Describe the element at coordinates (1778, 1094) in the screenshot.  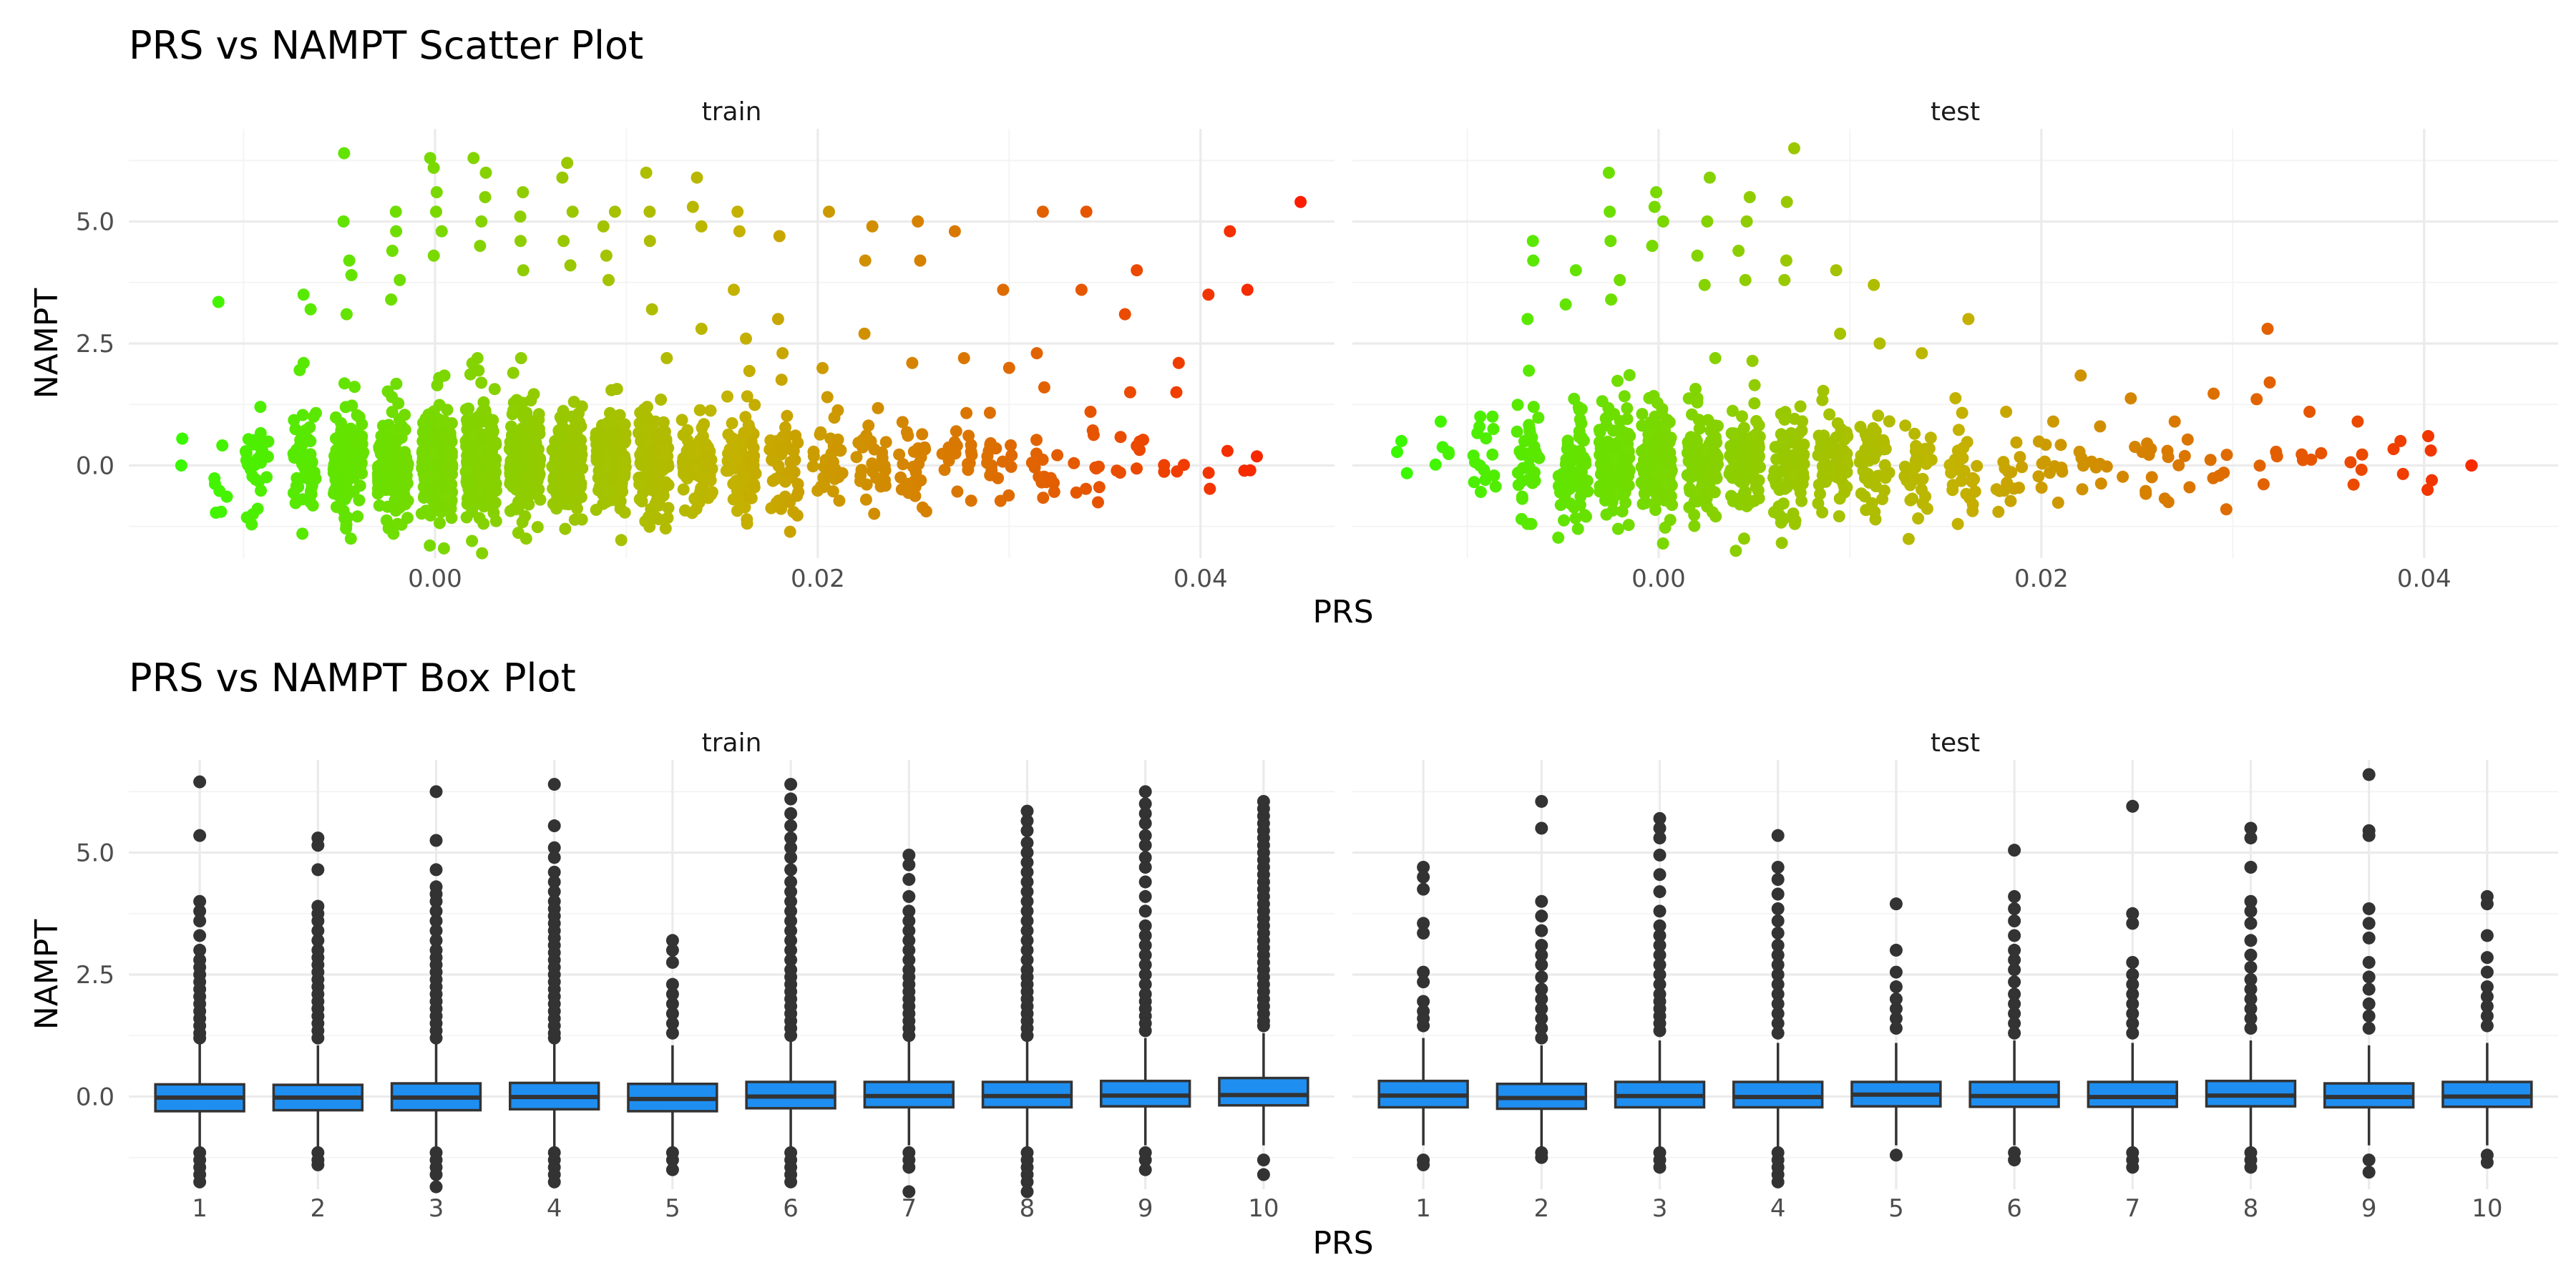
I see `box-iqr` at that location.